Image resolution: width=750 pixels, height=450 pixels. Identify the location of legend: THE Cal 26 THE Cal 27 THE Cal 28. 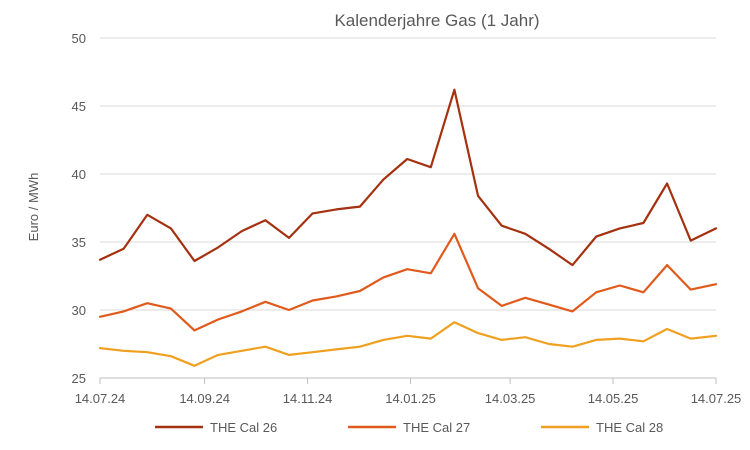
(409, 427).